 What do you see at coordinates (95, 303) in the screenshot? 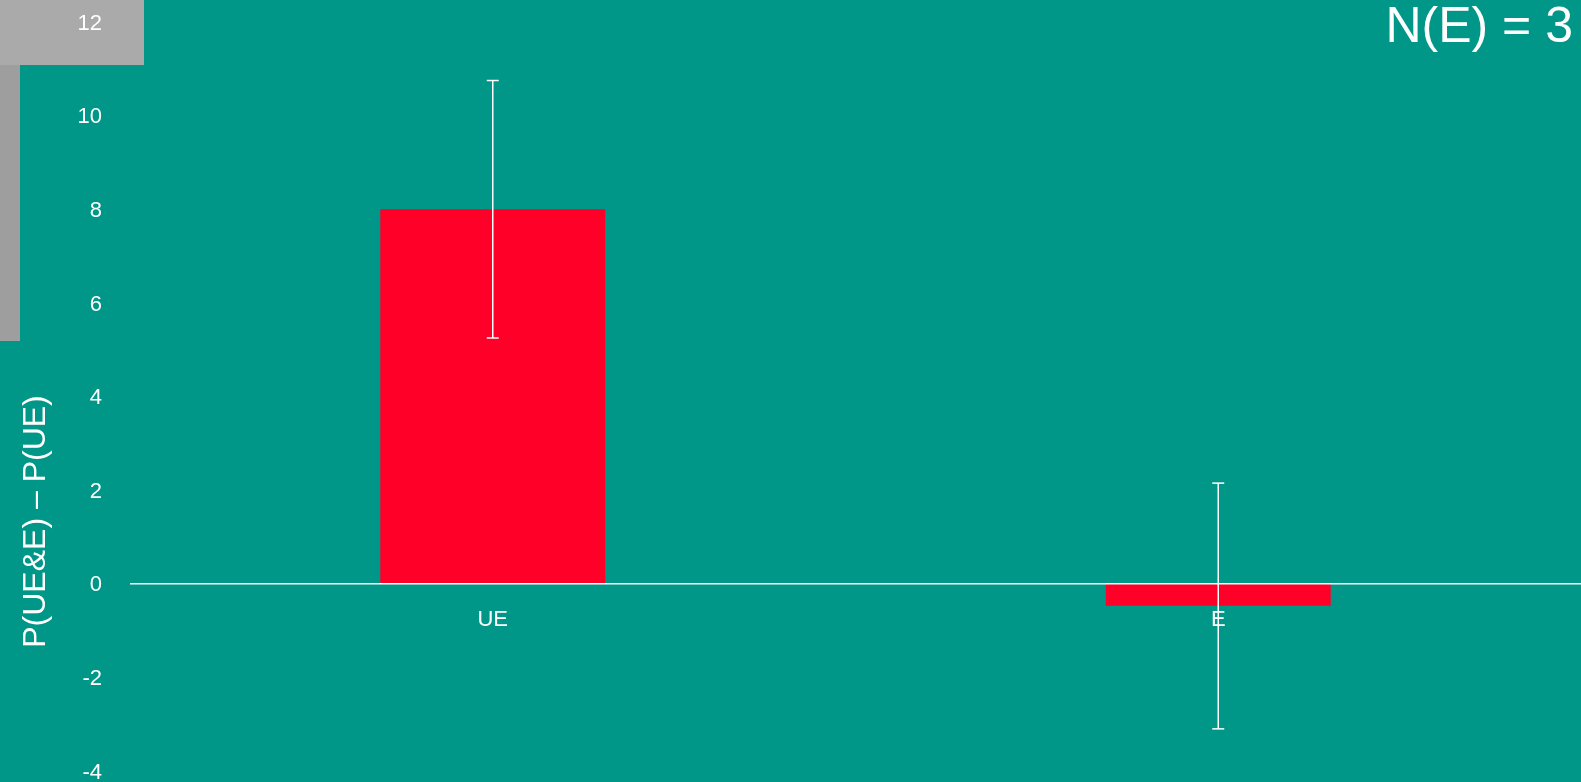
I see `y-tick-label: 6` at bounding box center [95, 303].